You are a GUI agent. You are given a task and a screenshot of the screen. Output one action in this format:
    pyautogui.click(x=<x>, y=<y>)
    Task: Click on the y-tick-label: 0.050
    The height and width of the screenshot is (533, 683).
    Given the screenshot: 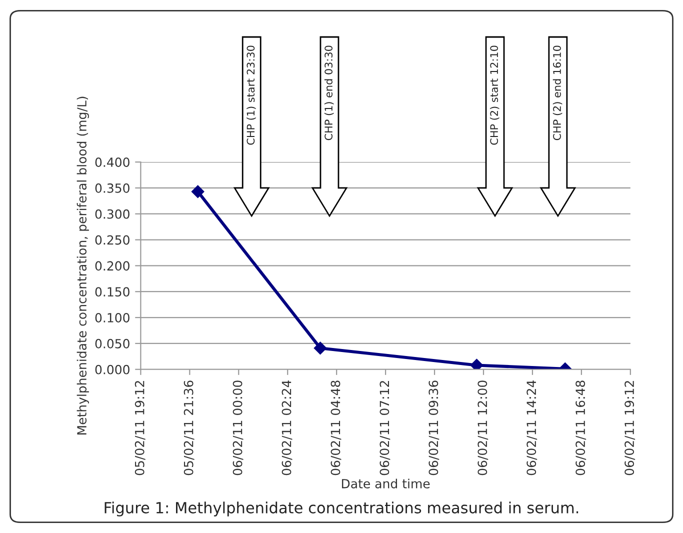 What is the action you would take?
    pyautogui.click(x=112, y=343)
    